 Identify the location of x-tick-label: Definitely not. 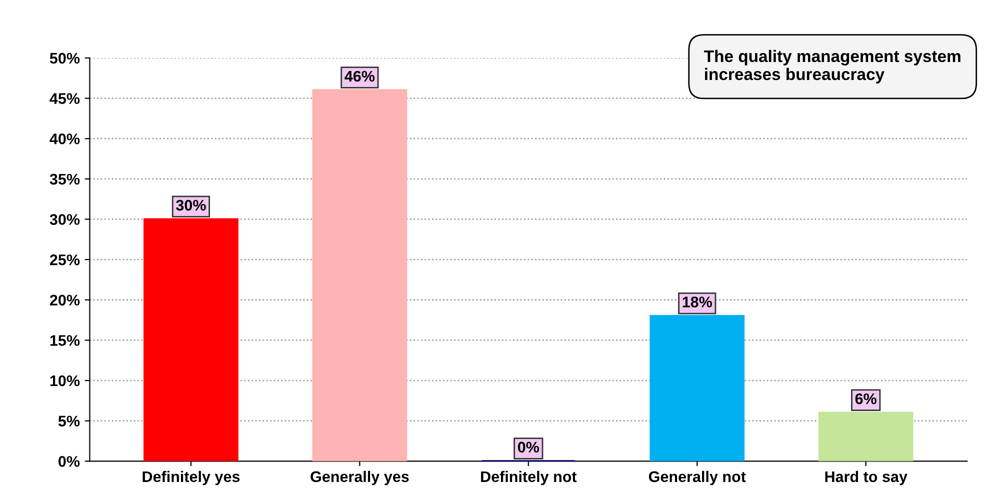
(529, 478).